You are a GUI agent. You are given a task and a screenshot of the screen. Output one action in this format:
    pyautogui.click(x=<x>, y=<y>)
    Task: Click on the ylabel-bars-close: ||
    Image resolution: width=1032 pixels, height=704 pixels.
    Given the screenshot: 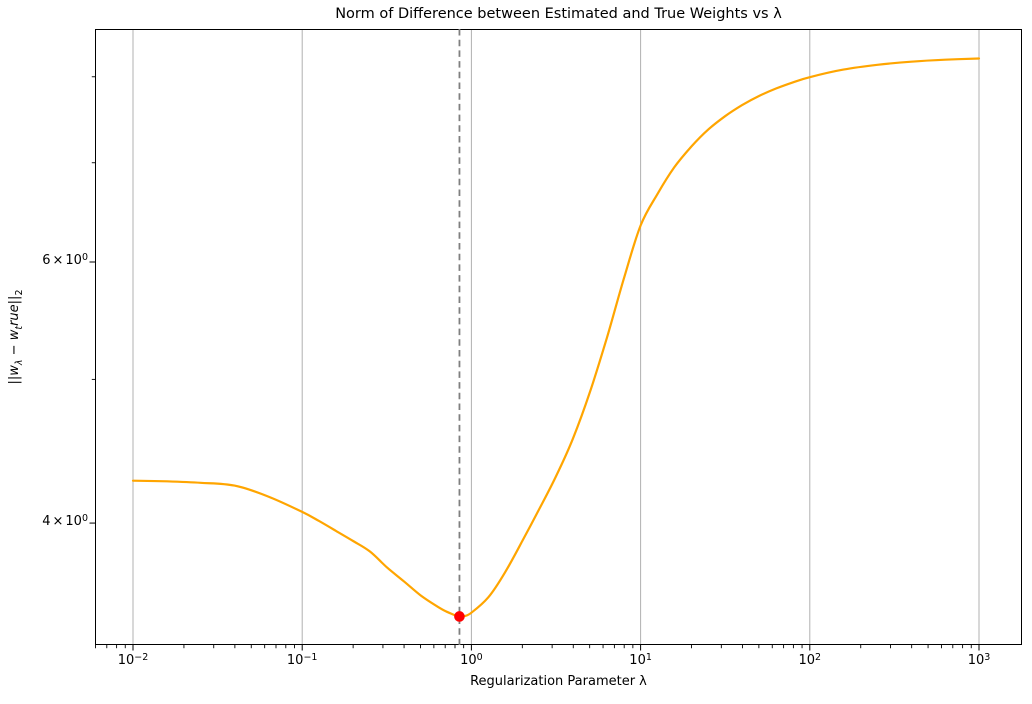 What is the action you would take?
    pyautogui.click(x=15, y=300)
    